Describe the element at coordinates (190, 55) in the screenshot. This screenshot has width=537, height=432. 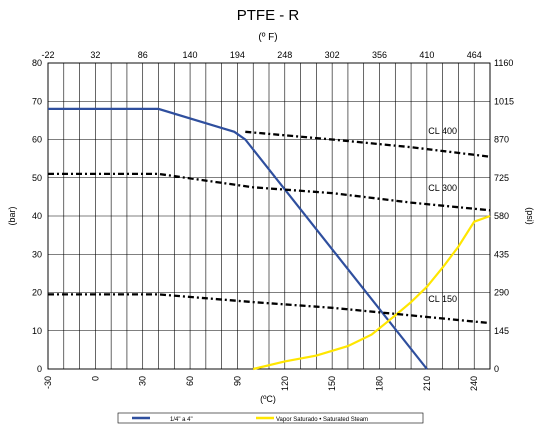
I see `top-tick-label: 140` at that location.